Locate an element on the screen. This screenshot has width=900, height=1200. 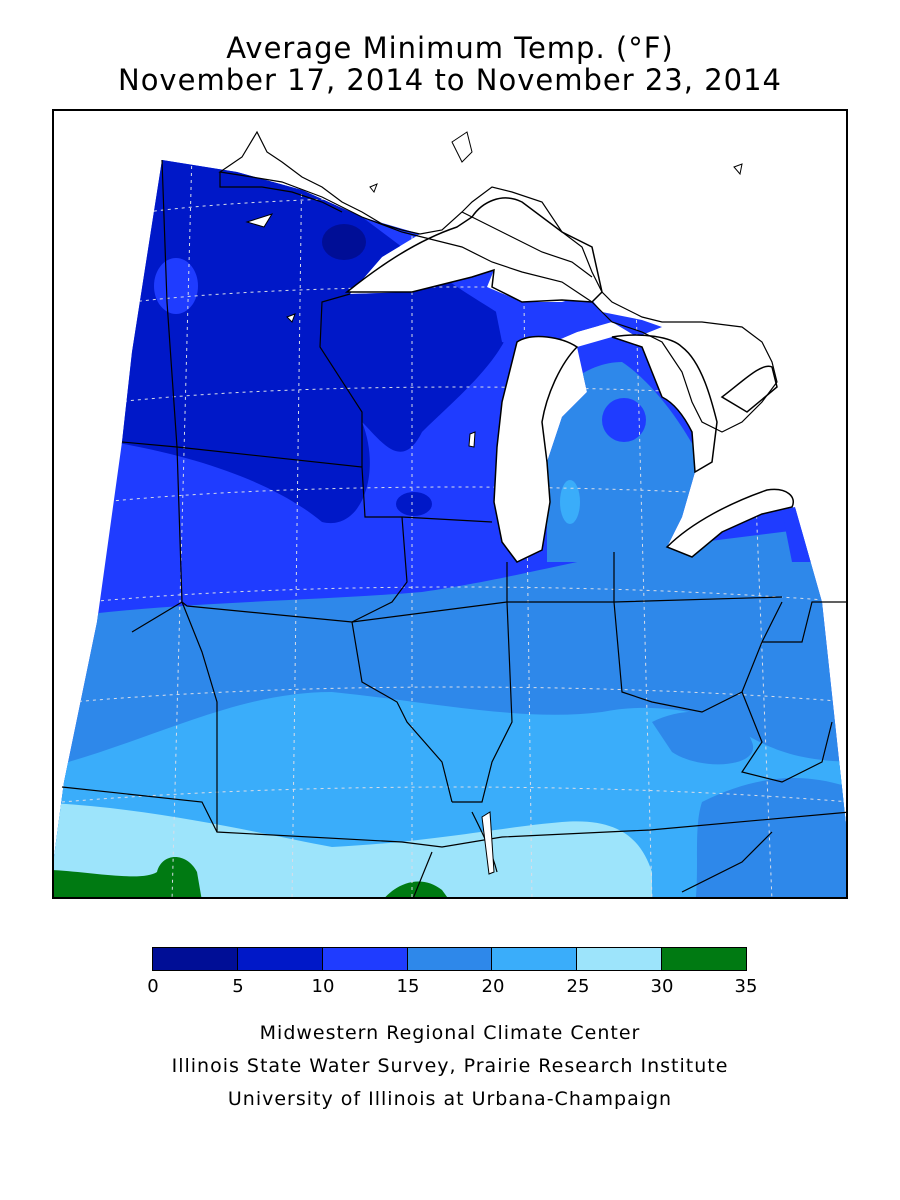
color-legend is located at coordinates (449, 959).